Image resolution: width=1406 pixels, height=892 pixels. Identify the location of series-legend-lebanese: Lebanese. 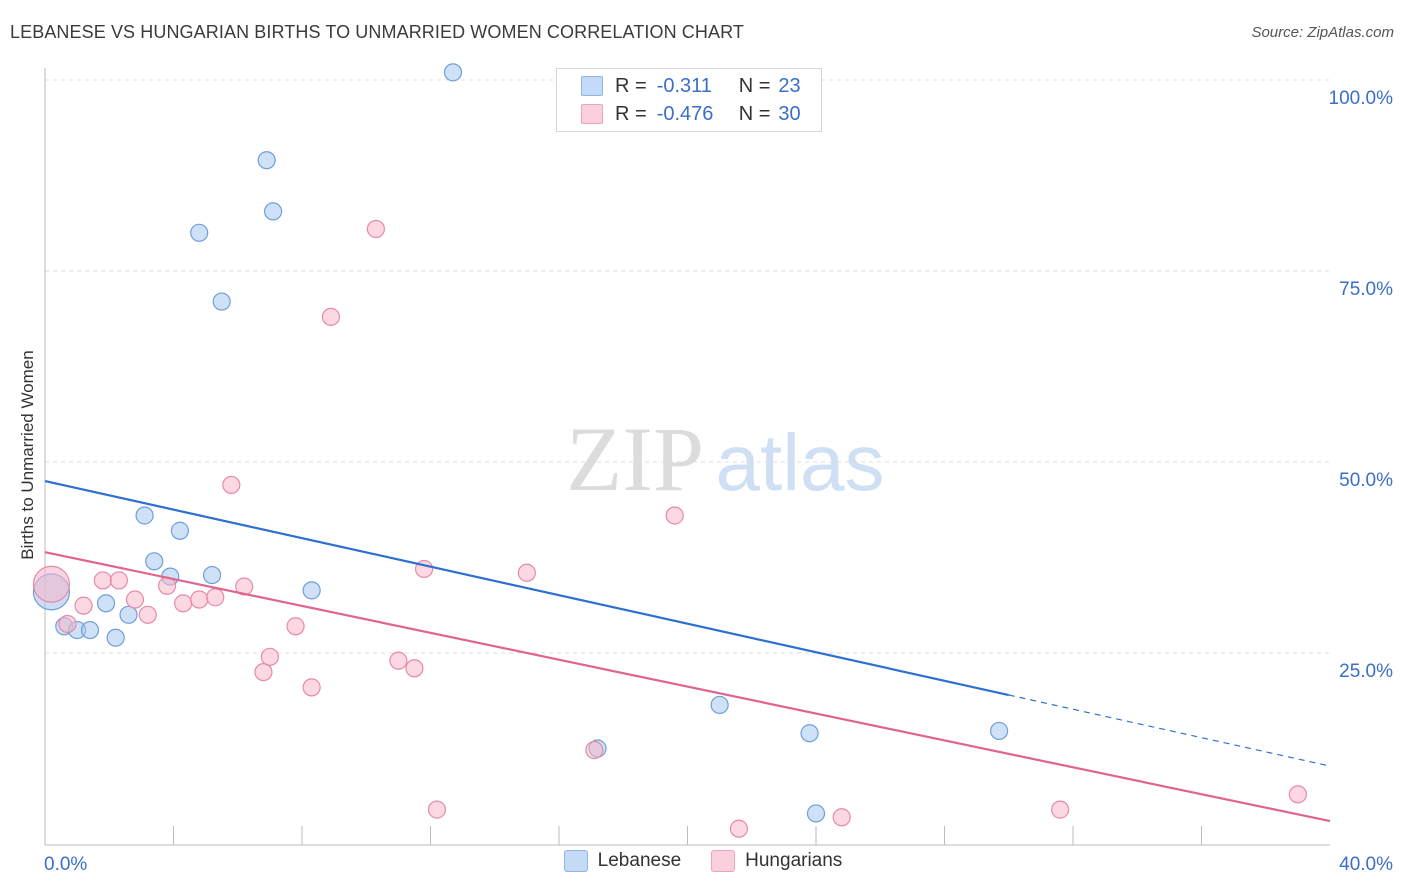
(622, 861).